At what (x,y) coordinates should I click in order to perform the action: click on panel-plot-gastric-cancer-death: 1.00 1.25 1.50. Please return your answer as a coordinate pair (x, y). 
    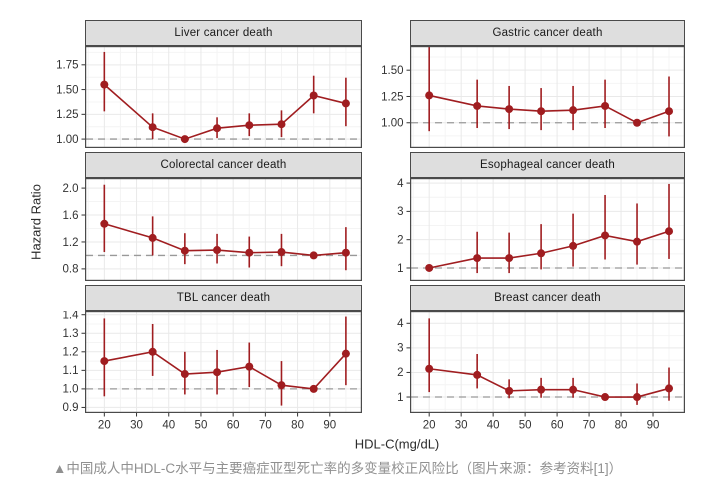
    Looking at the image, I should click on (533, 97).